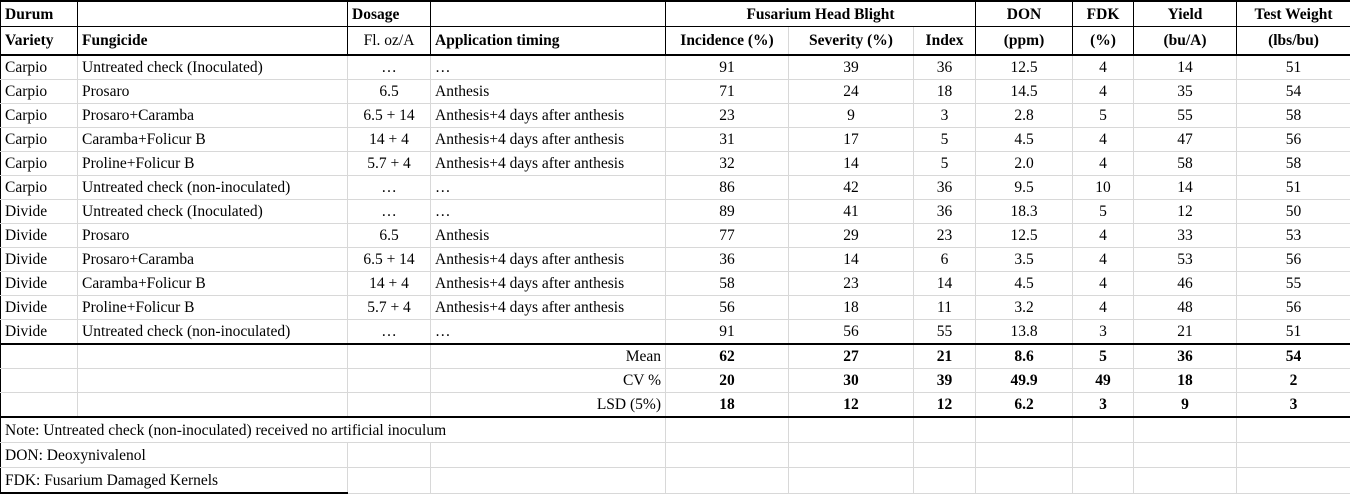  Describe the element at coordinates (851, 308) in the screenshot. I see `cell-severity: 18` at that location.